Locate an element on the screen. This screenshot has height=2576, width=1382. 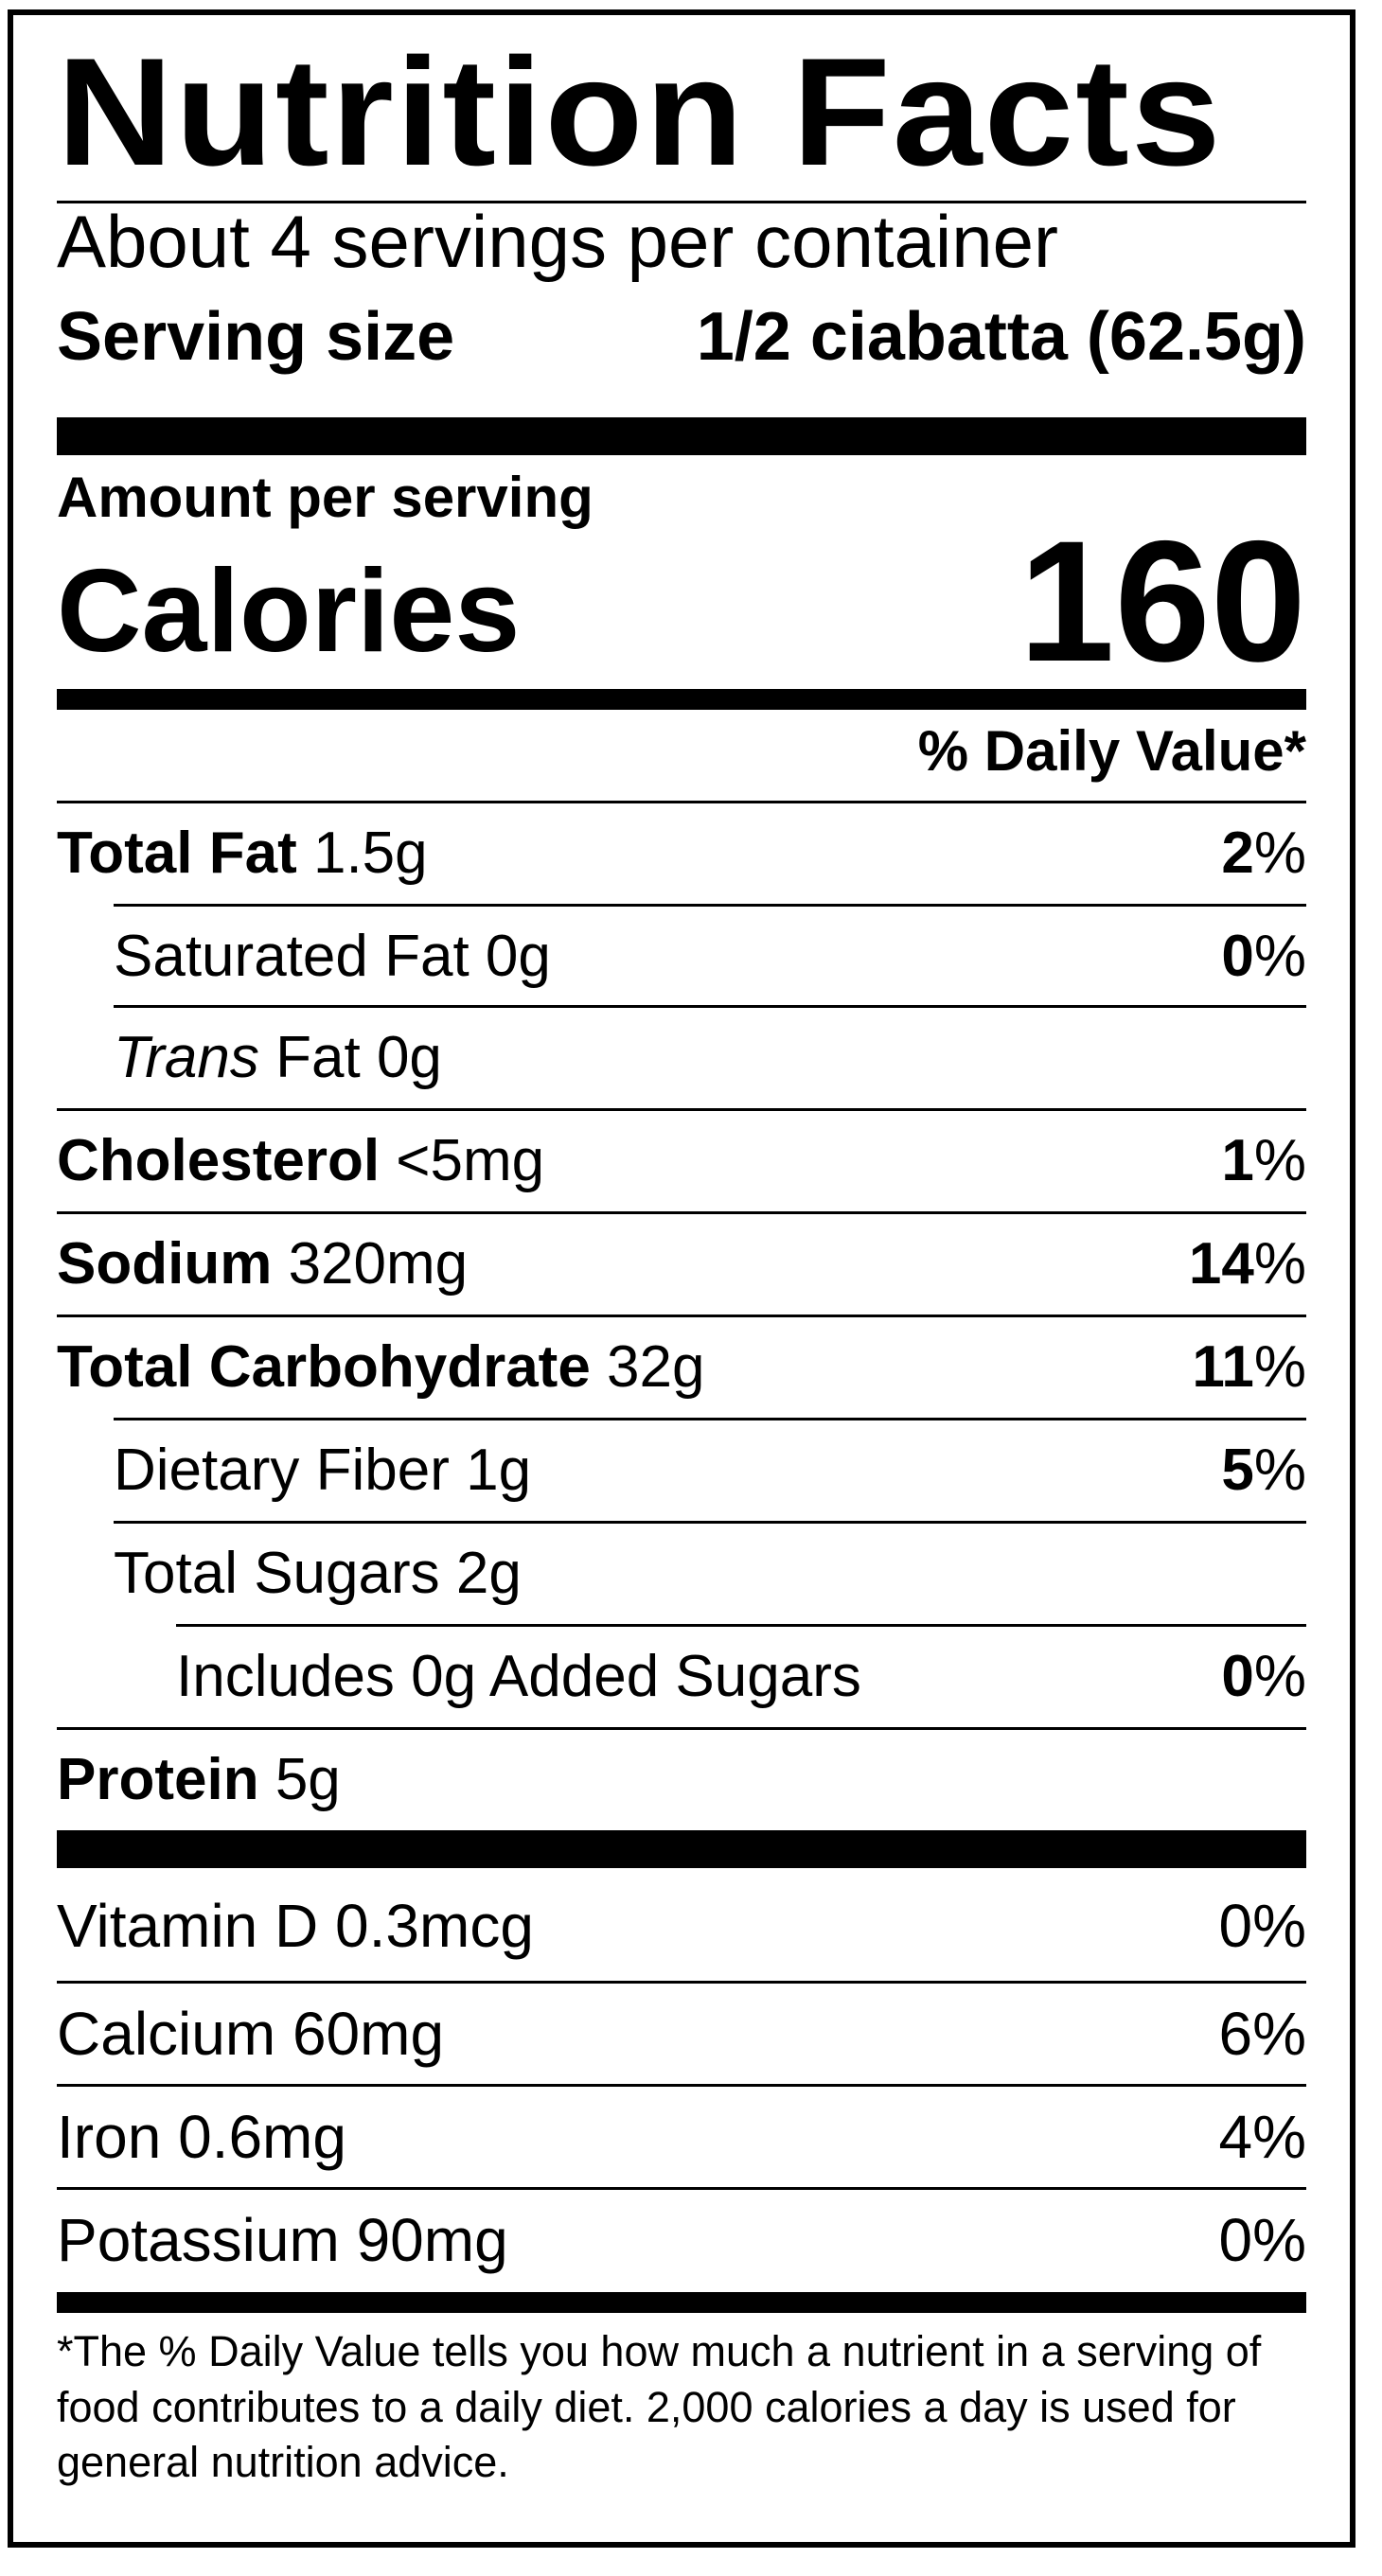
serving-size-label: Serving size is located at coordinates (256, 337).